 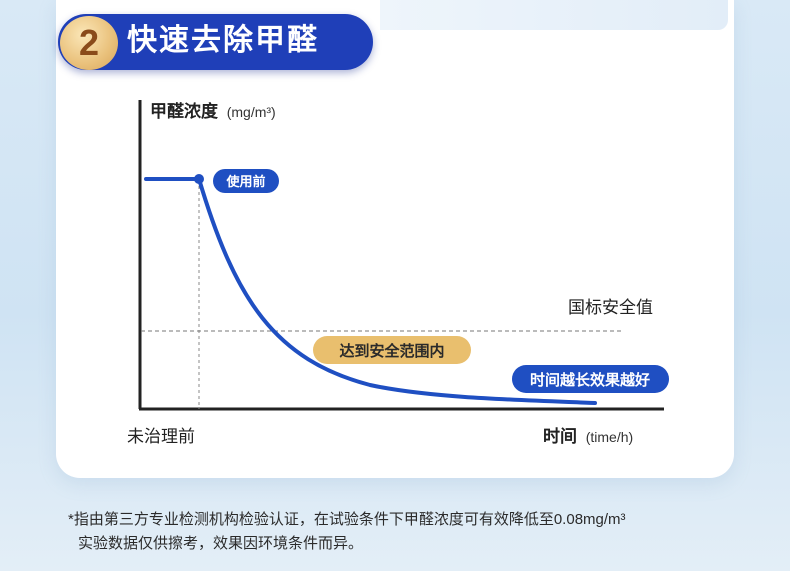 I want to click on x-axis-label: 时间, so click(x=560, y=436).